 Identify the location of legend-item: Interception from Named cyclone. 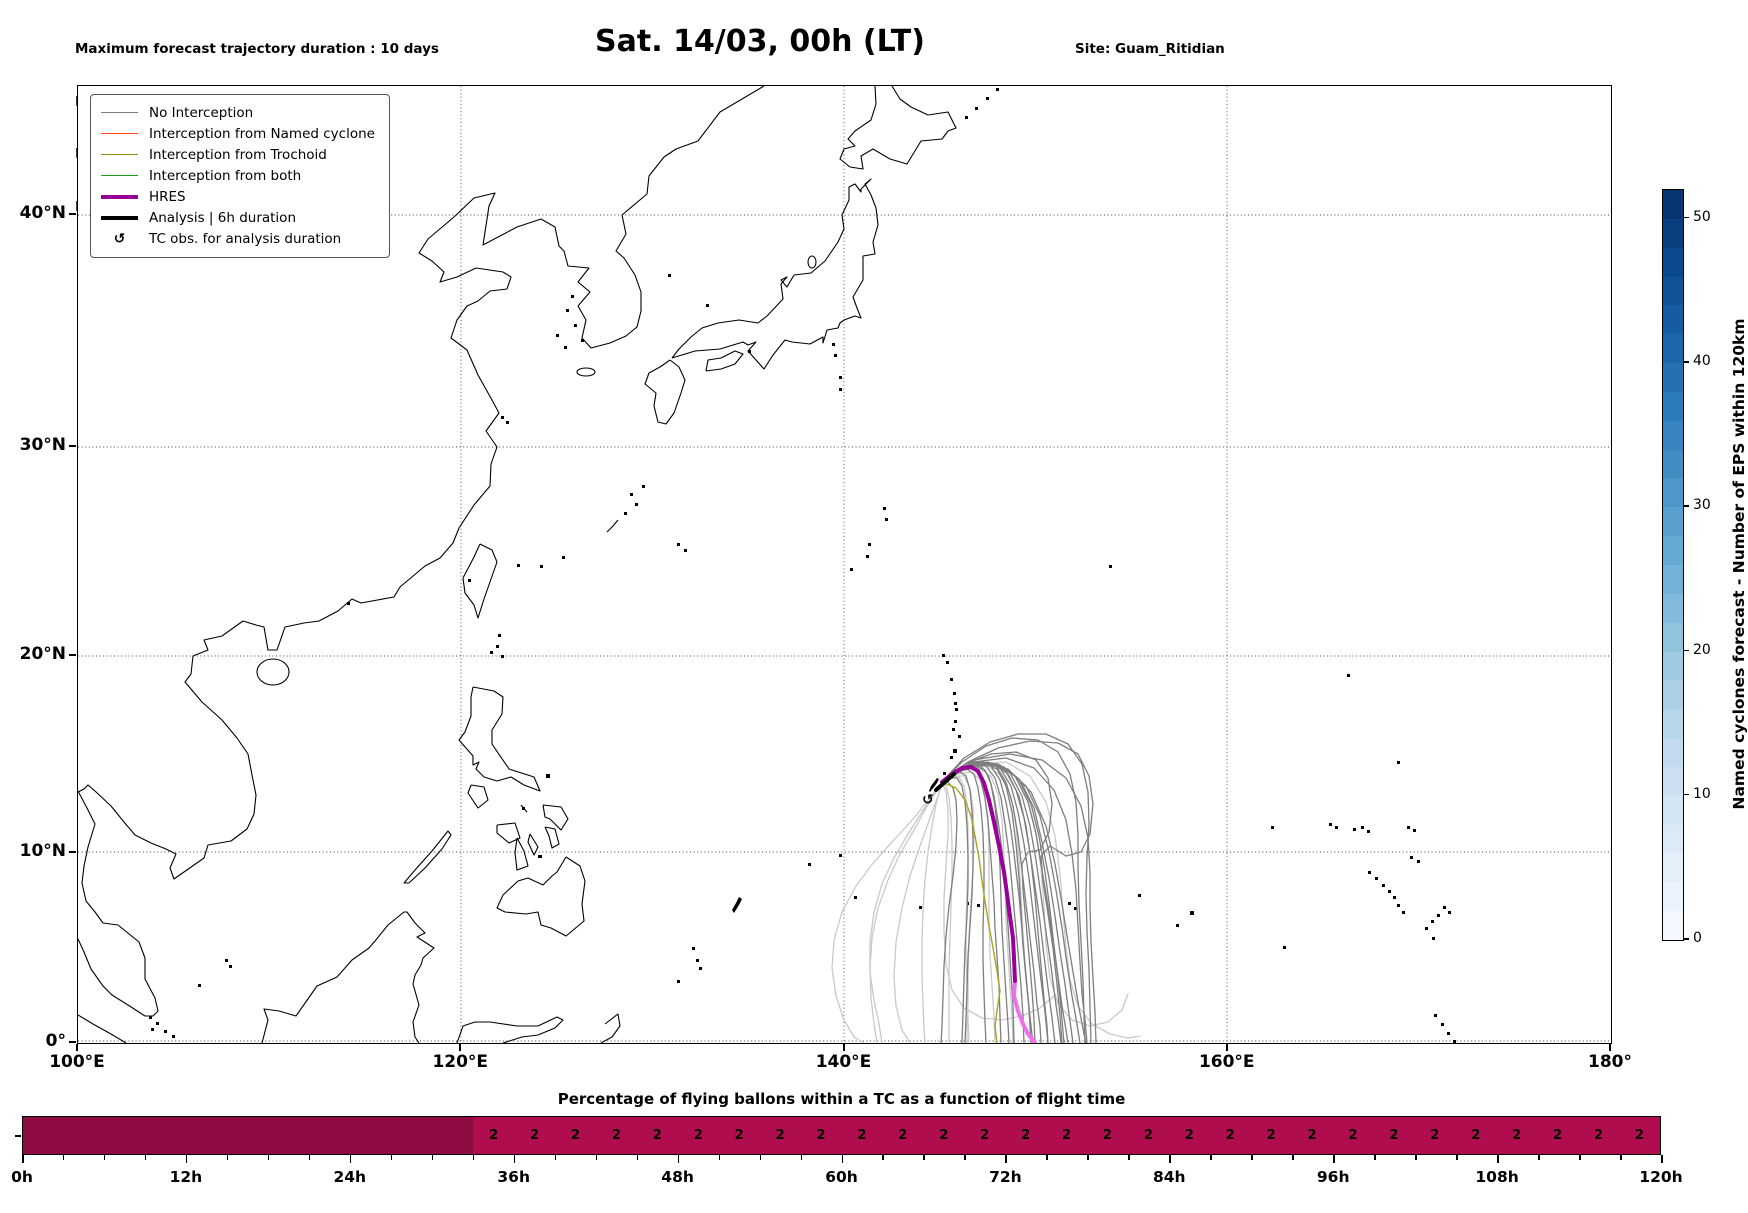
(238, 133).